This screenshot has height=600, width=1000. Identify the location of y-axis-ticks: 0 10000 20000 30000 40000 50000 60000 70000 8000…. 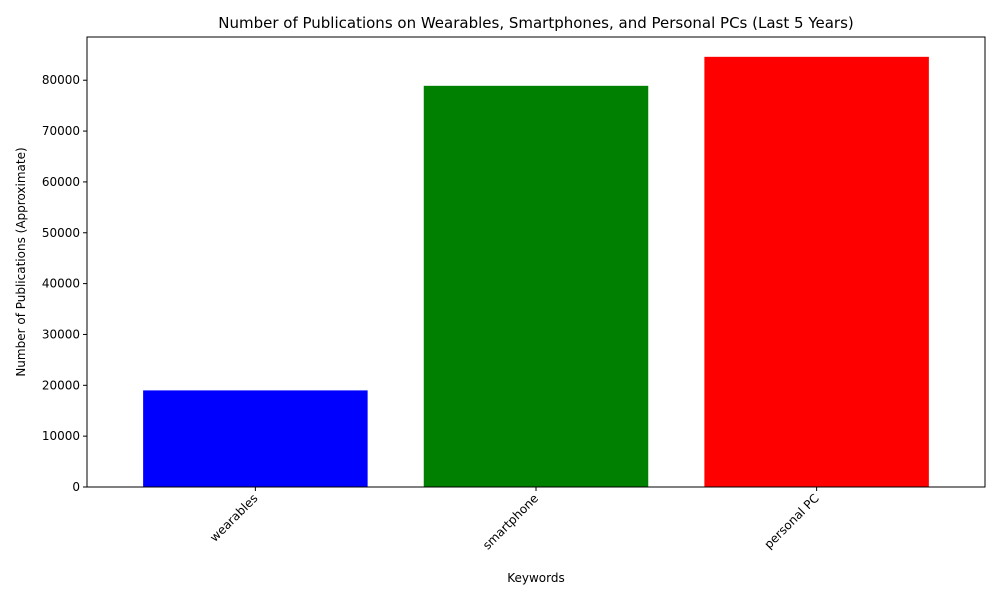
(64, 283).